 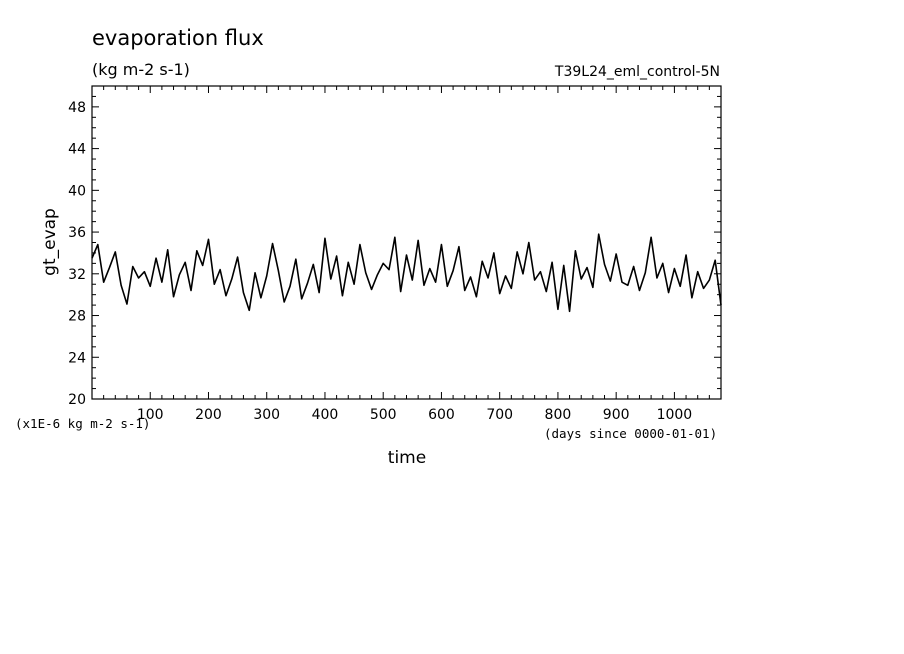 I want to click on x-tick-label: 700, so click(x=499, y=415).